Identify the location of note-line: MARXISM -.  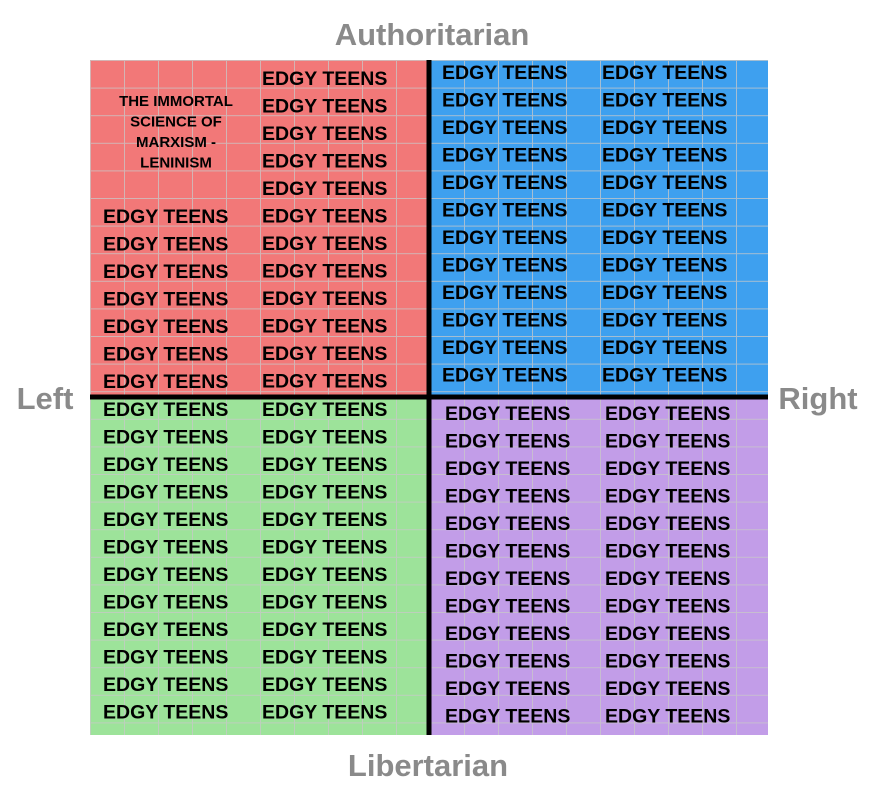
(176, 142).